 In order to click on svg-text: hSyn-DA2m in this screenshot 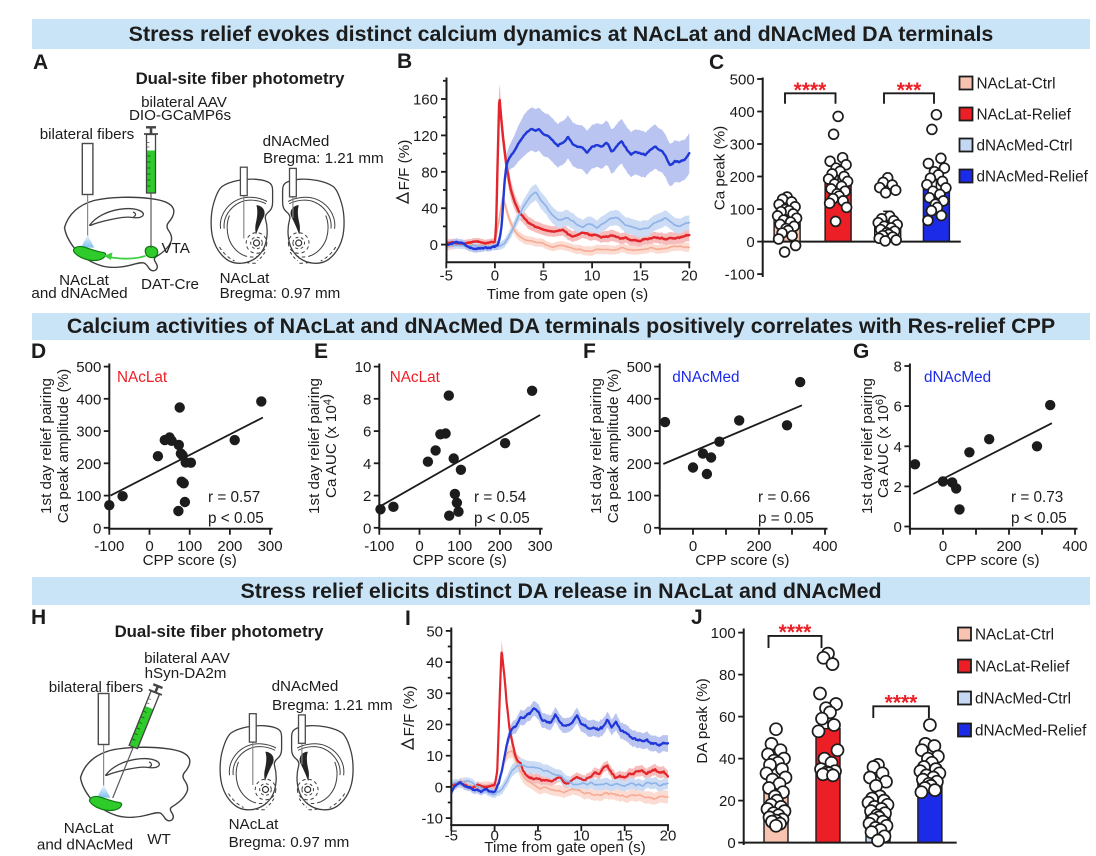, I will do `click(186, 673)`.